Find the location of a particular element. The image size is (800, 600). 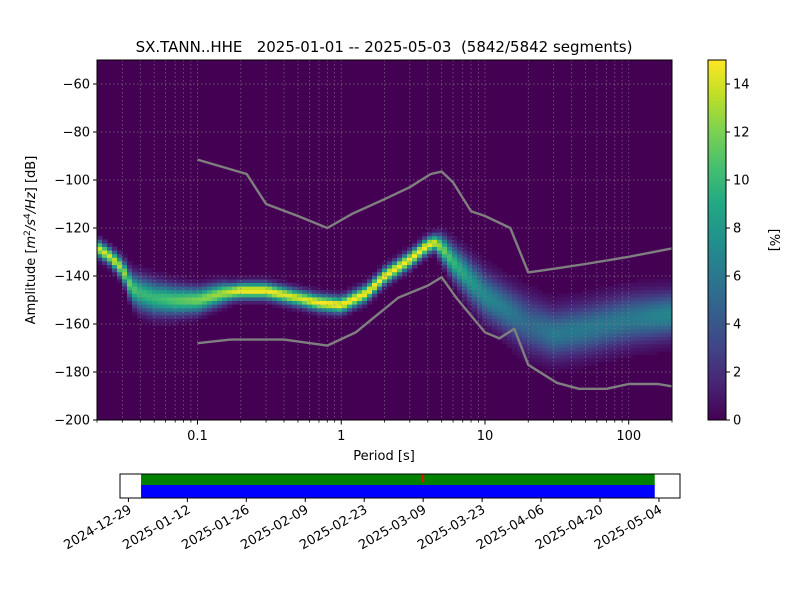

y-tick-label: −80 is located at coordinates (76, 133).